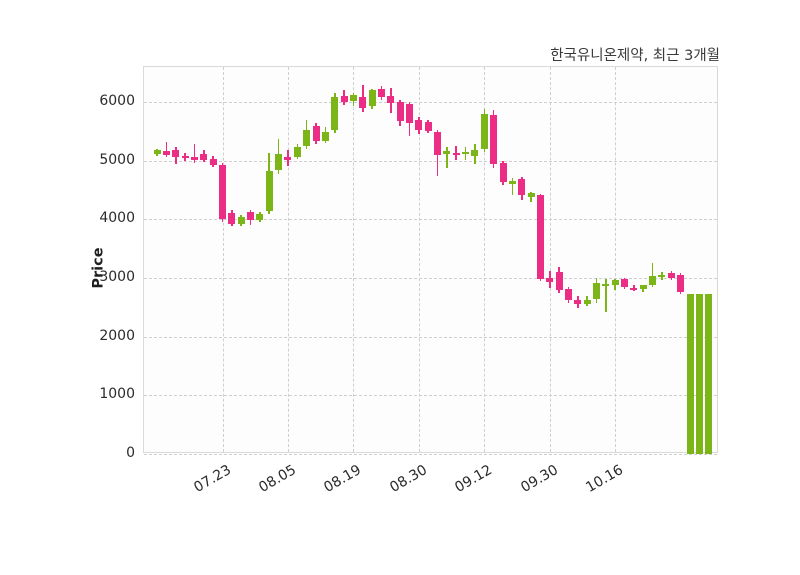 The image size is (800, 575). Describe the element at coordinates (130, 453) in the screenshot. I see `y-tick-label: 0` at that location.